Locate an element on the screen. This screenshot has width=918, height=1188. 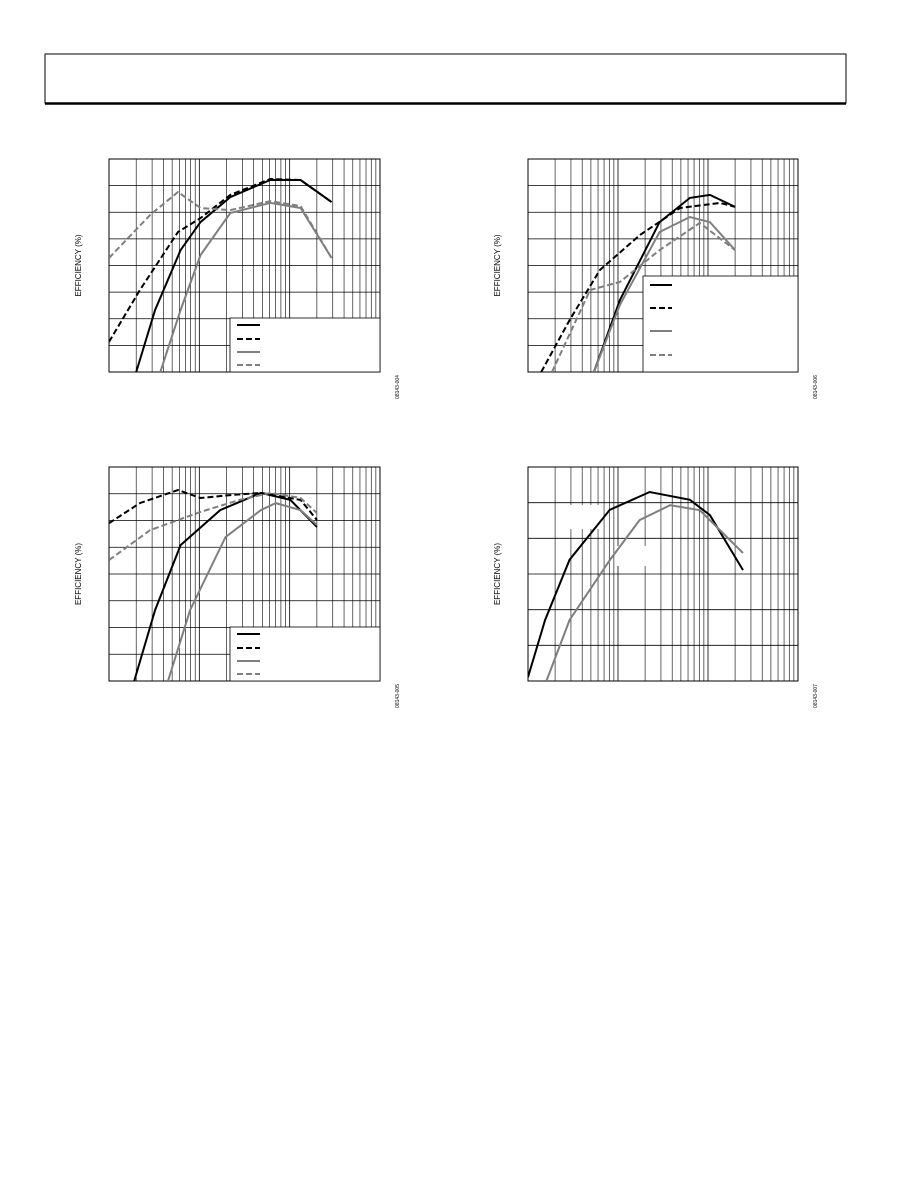
chart: EFFICIENCY (%) 08143-006 is located at coordinates (656, 278).